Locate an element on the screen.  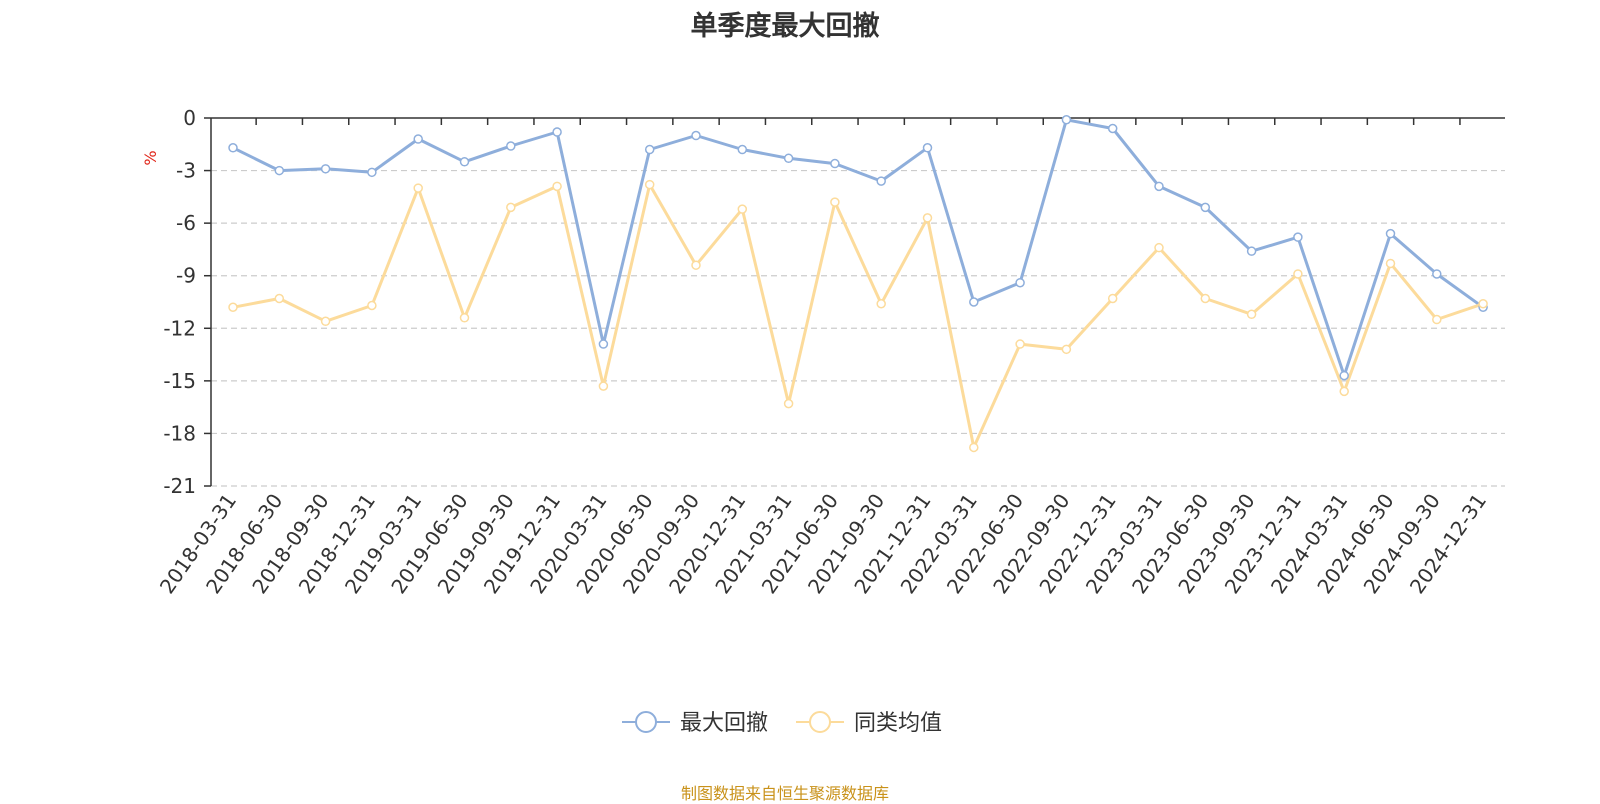
legend-label: 最大回撤 is located at coordinates (724, 723).